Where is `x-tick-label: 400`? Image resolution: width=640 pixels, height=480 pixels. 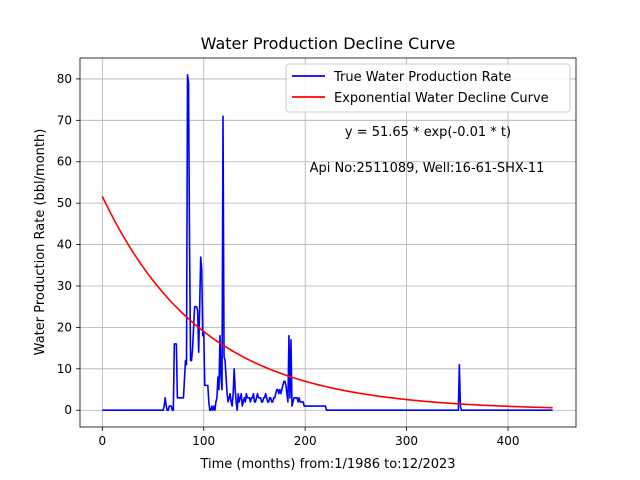
x-tick-label: 400 is located at coordinates (508, 441).